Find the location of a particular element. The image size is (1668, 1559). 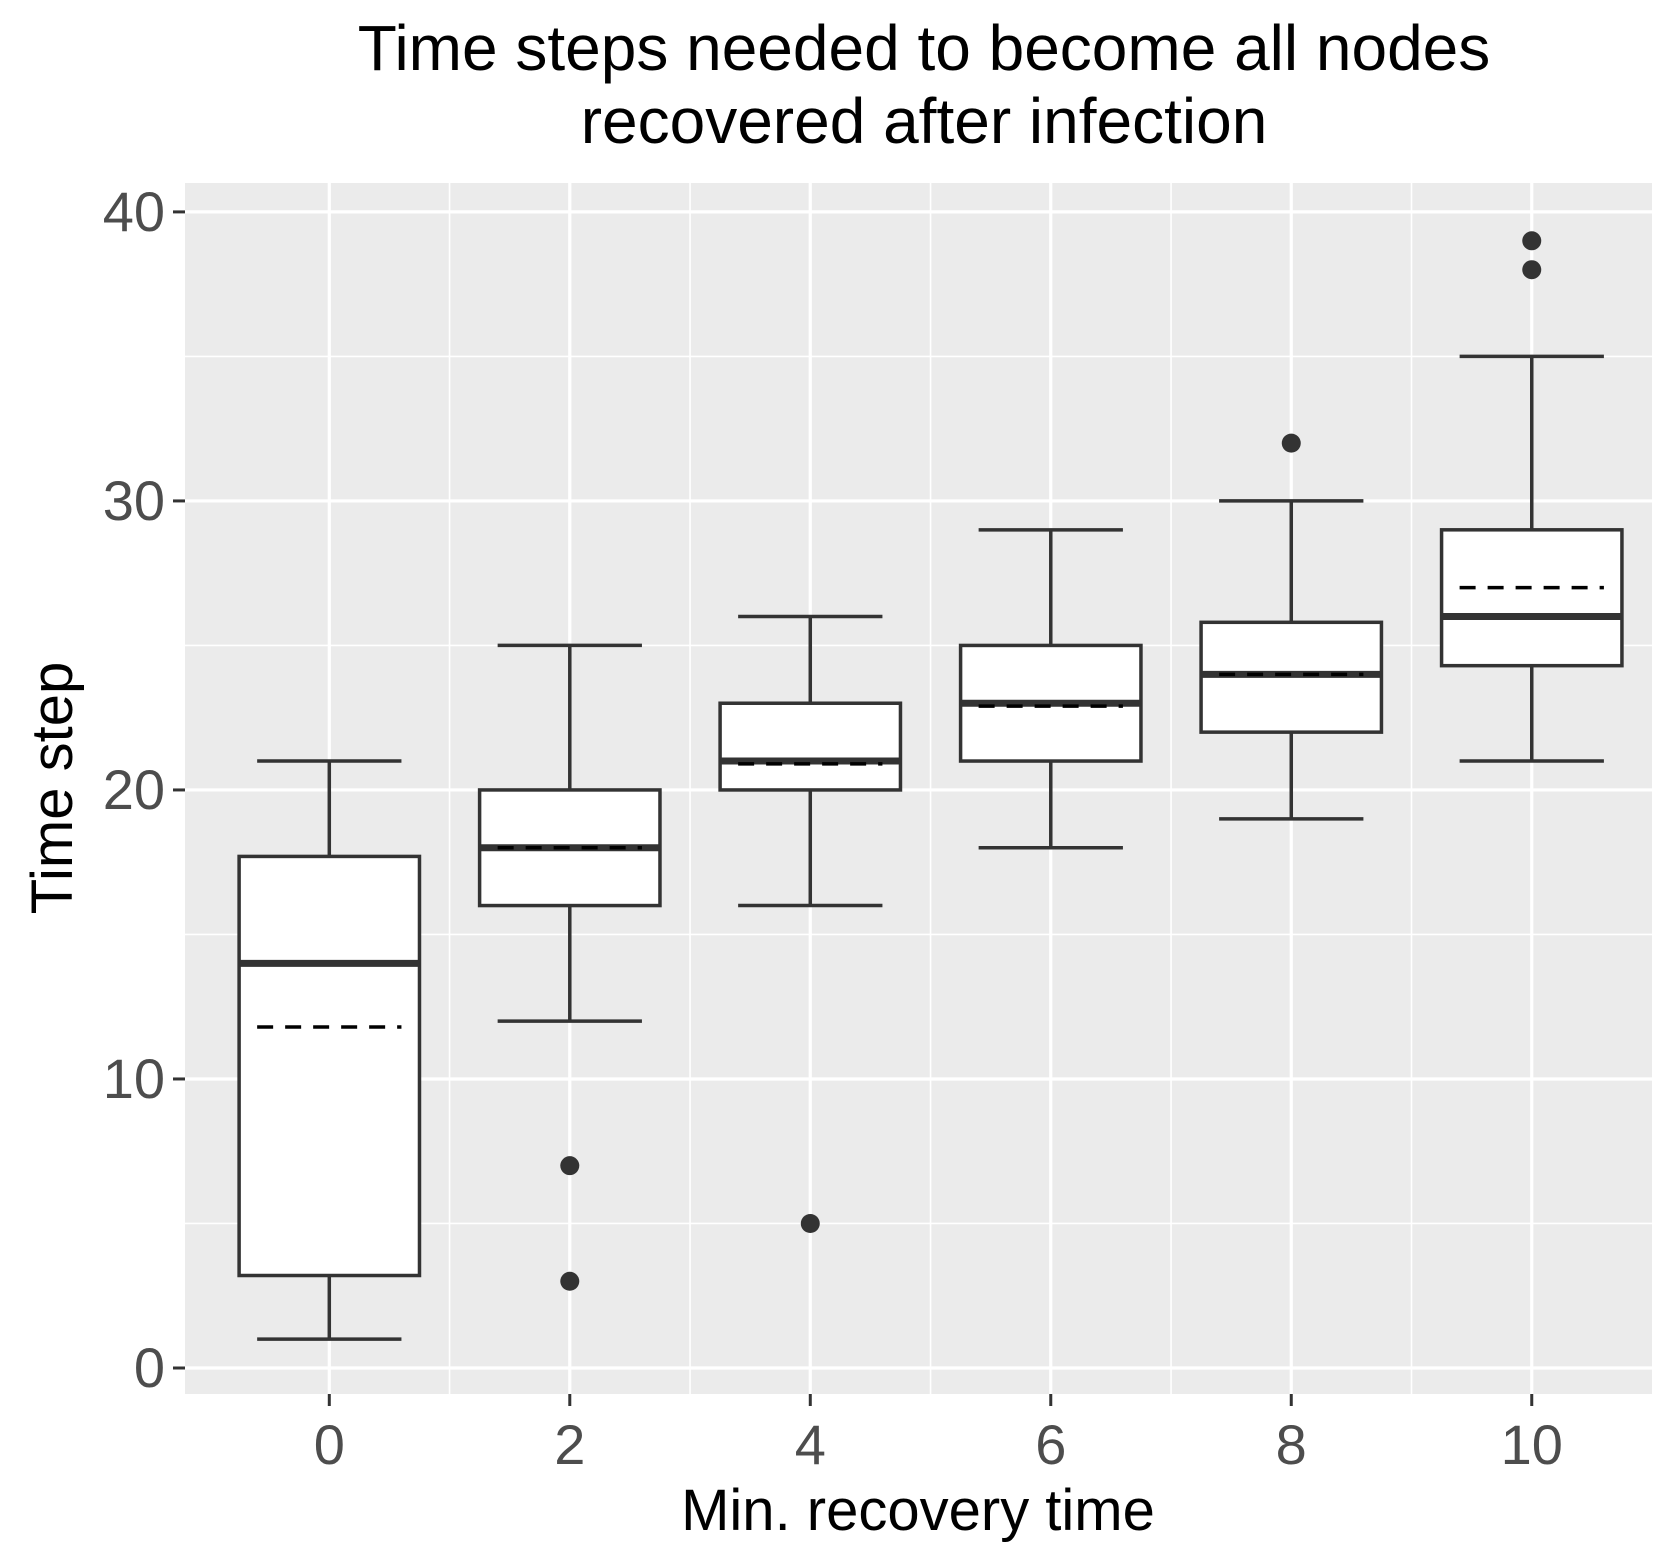

x-tick-label: 2 is located at coordinates (569, 1444).